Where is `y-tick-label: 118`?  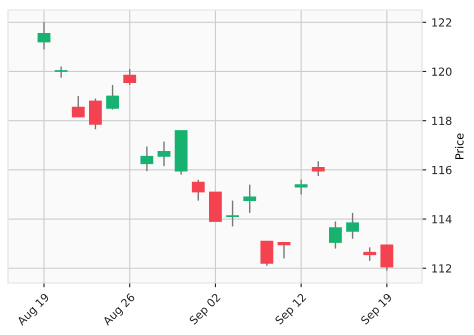
y-tick-label: 118 is located at coordinates (442, 121).